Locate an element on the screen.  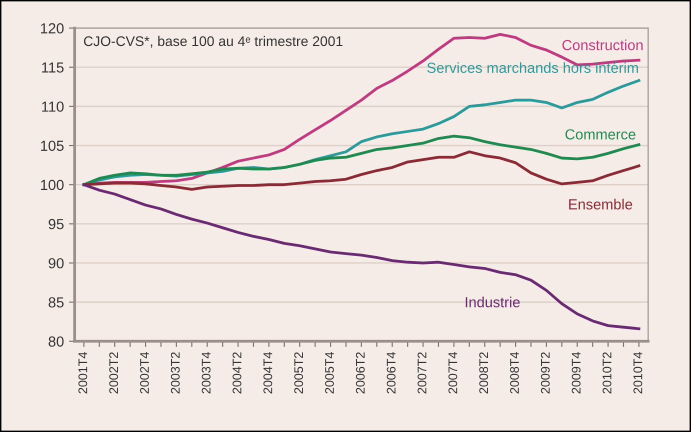
y-tick-label: 110 is located at coordinates (53, 106).